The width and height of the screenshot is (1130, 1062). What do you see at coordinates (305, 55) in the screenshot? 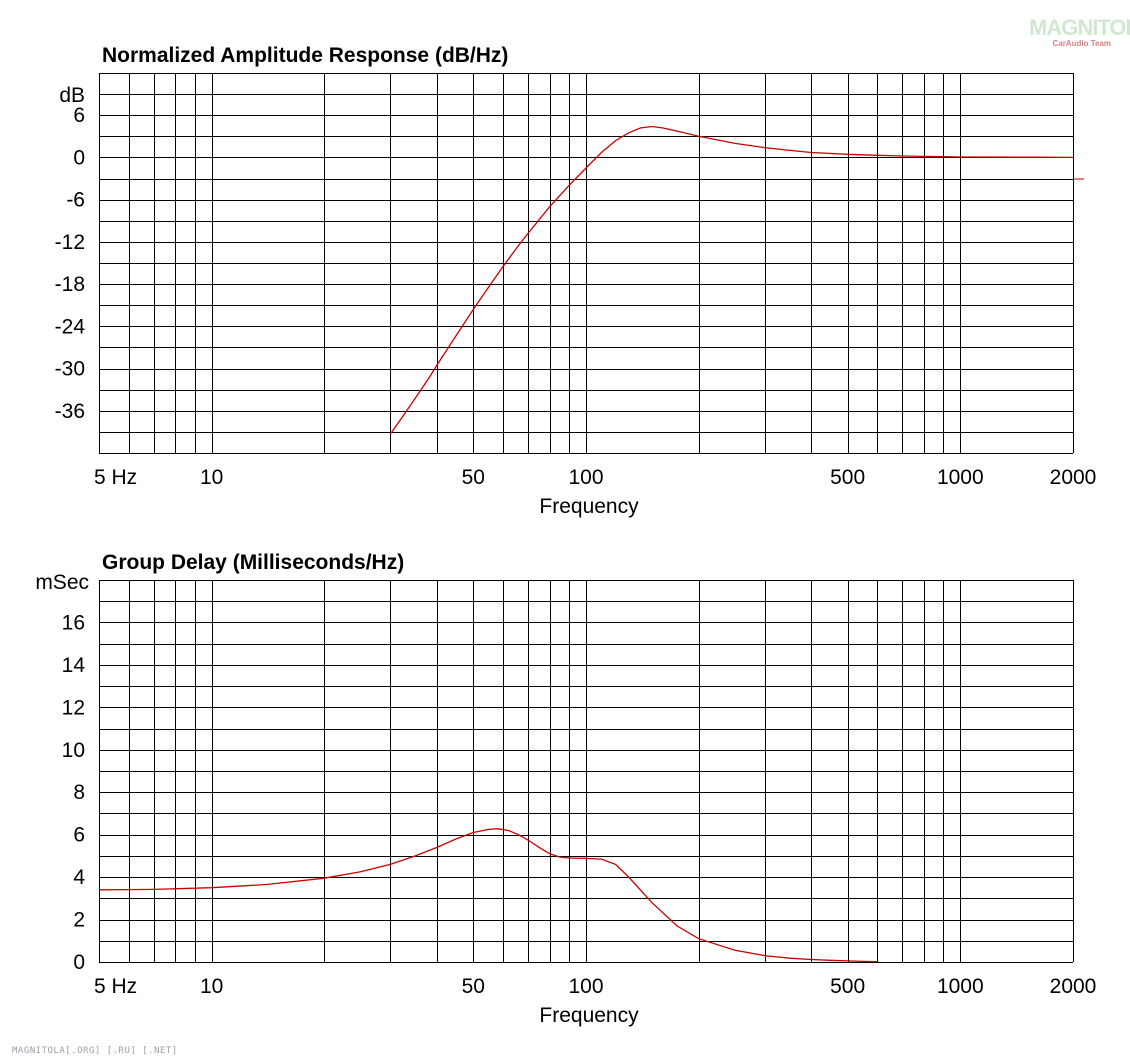
I see `chart-title: Normalized Amplitude Response (dB/Hz)` at bounding box center [305, 55].